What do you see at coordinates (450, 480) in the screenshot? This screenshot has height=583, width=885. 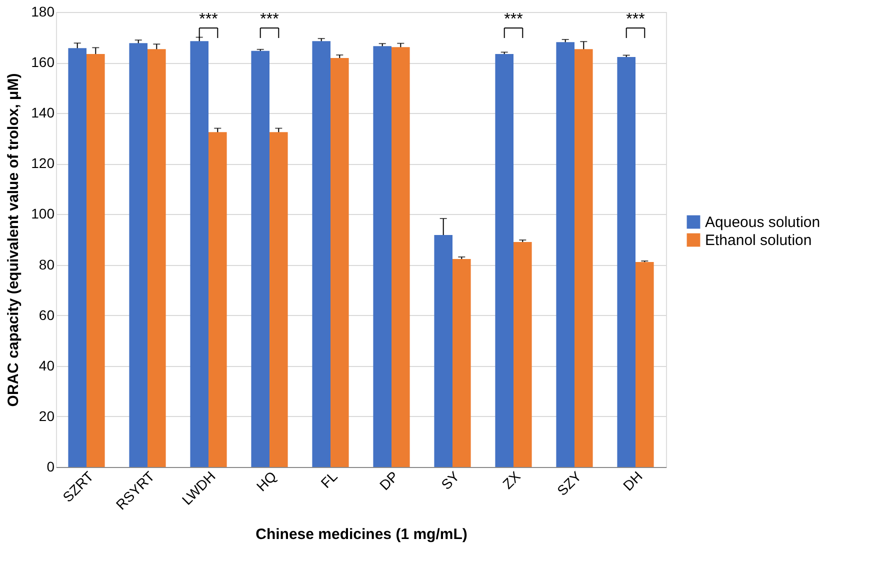 I see `x-tick-label: SY` at bounding box center [450, 480].